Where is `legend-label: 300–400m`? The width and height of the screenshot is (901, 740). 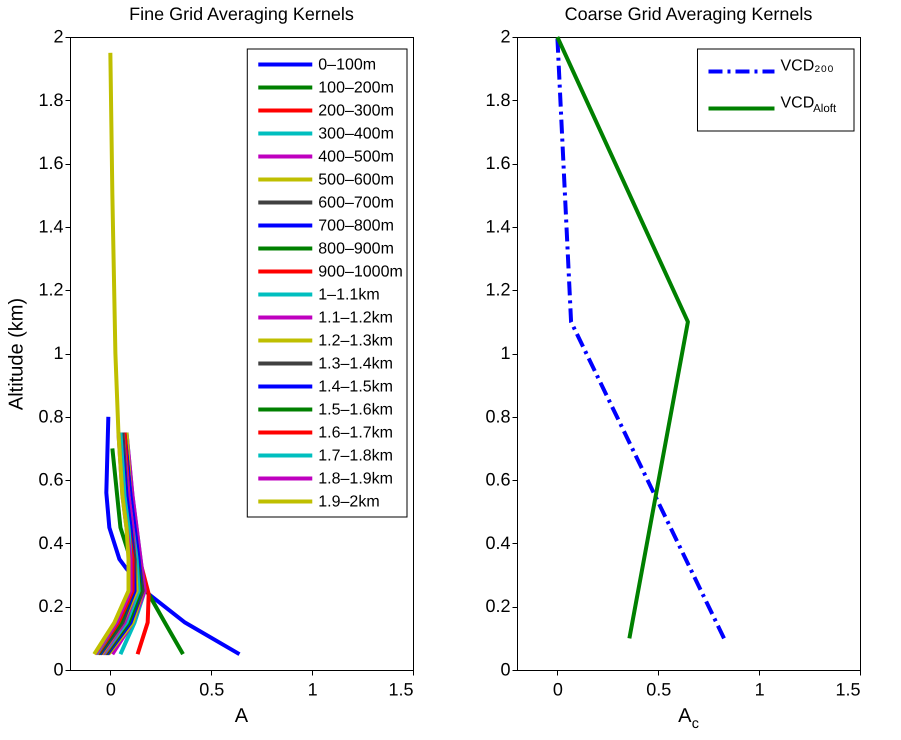 legend-label: 300–400m is located at coordinates (356, 134).